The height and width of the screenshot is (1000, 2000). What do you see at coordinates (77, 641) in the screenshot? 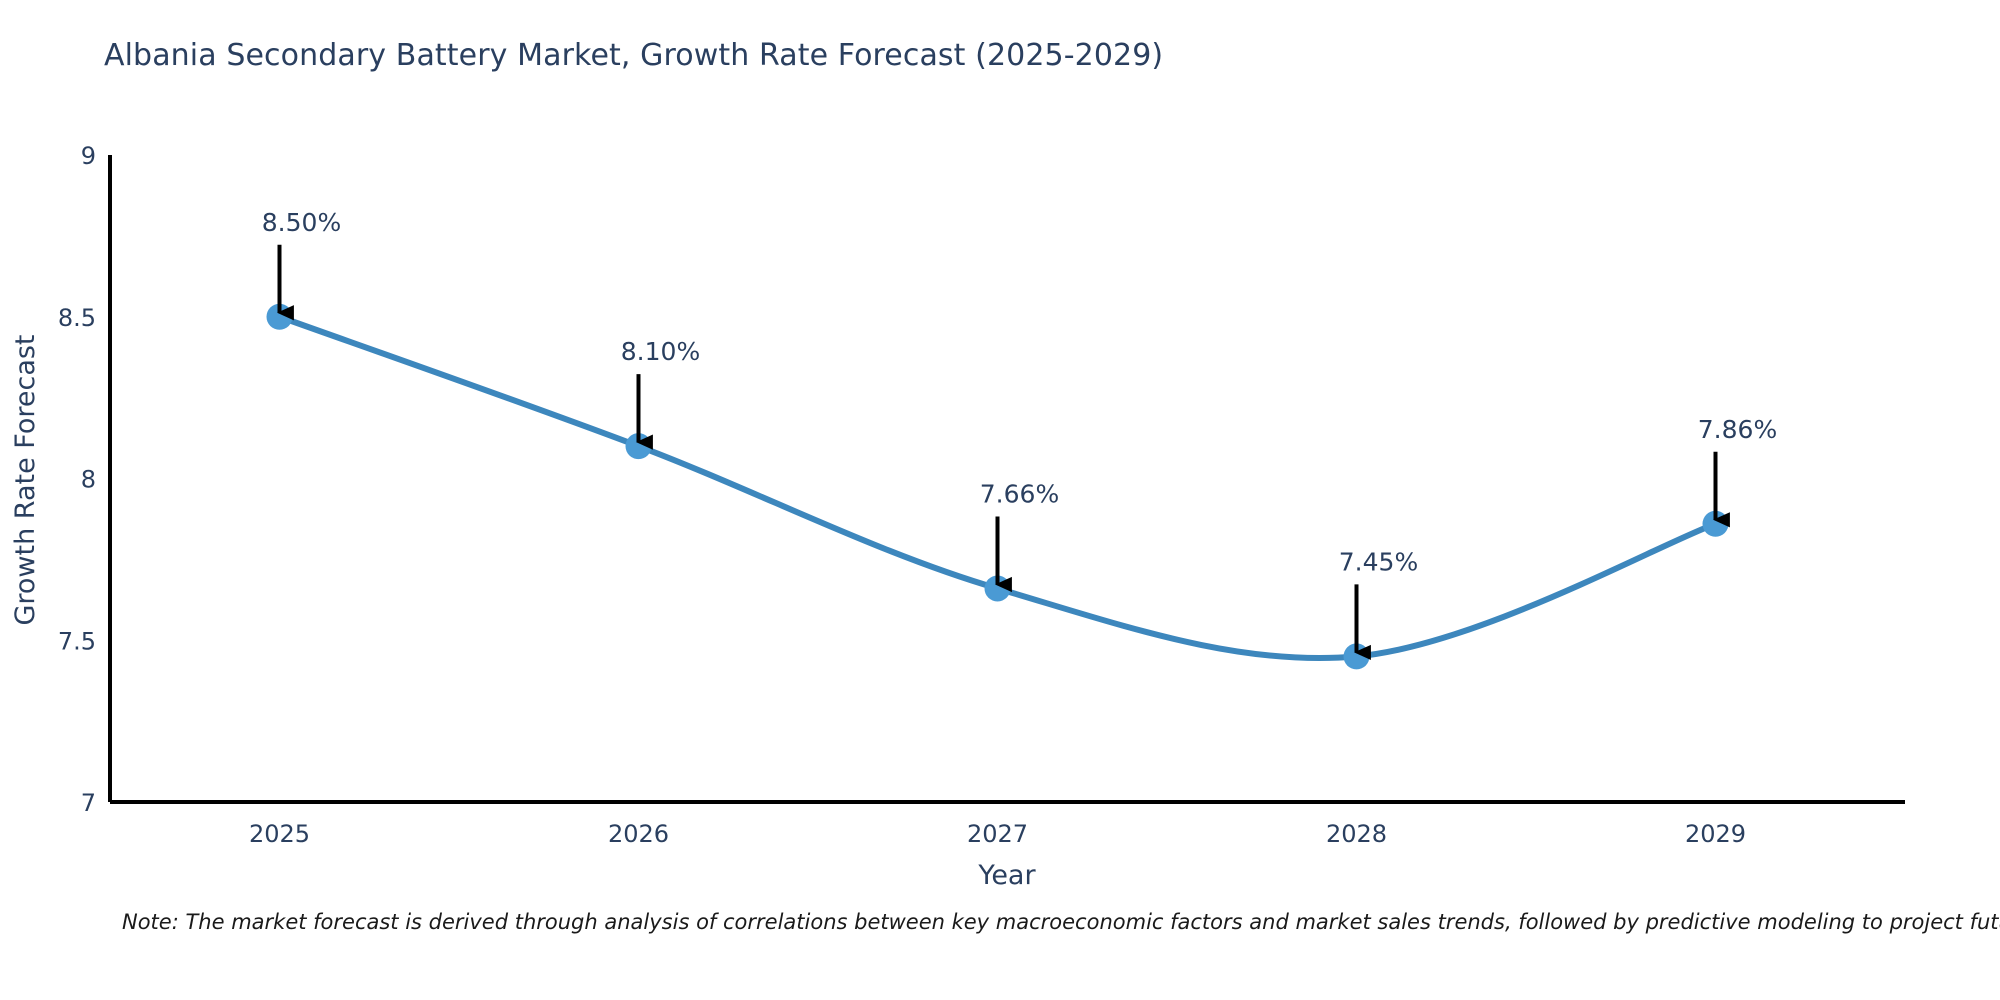
I see `y-tick-label: 7.5` at bounding box center [77, 641].